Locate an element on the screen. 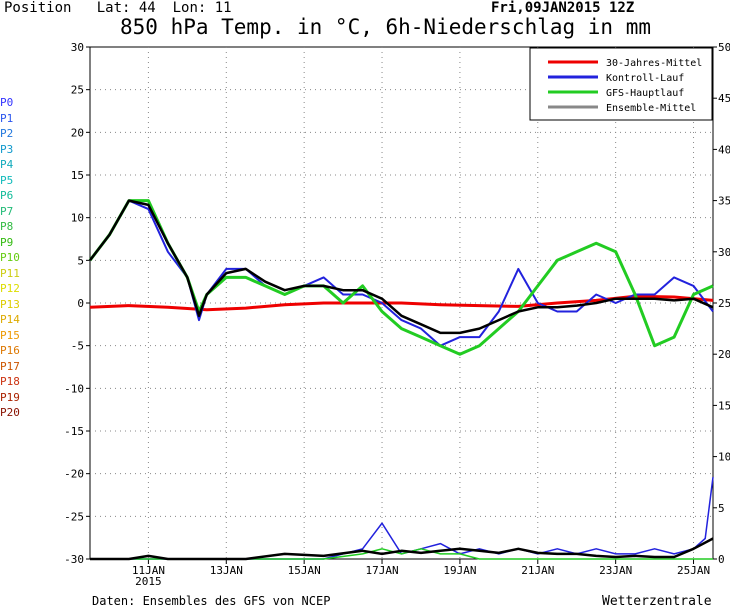 Image resolution: width=730 pixels, height=609 pixels. data-source: Daten: Ensembles des GFS von NCEP is located at coordinates (211, 601).